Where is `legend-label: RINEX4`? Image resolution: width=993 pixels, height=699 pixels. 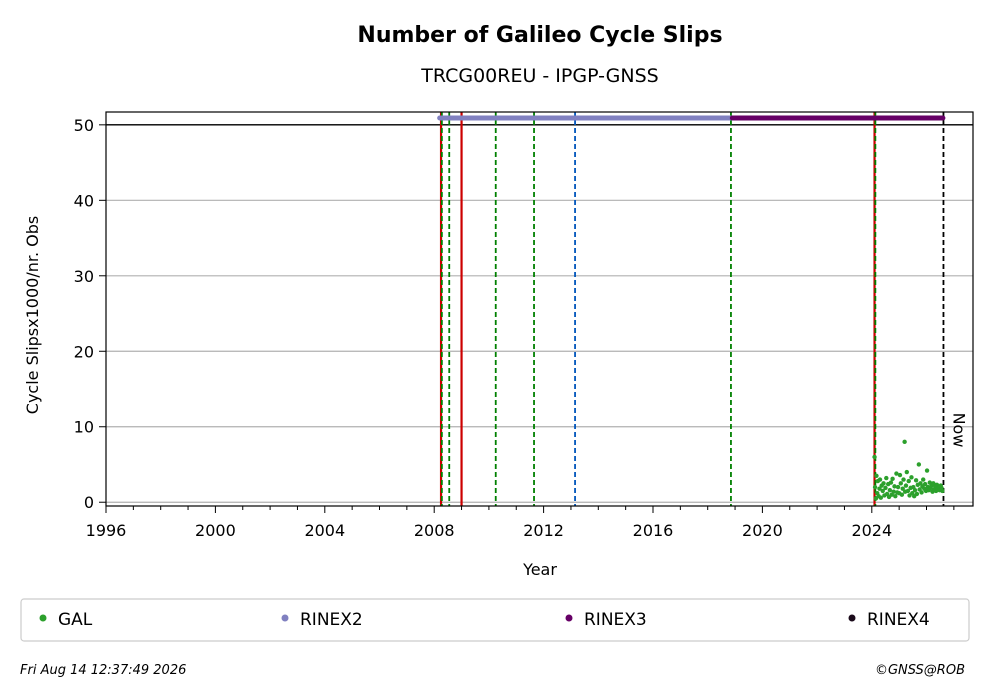
legend-label: RINEX4 is located at coordinates (898, 620).